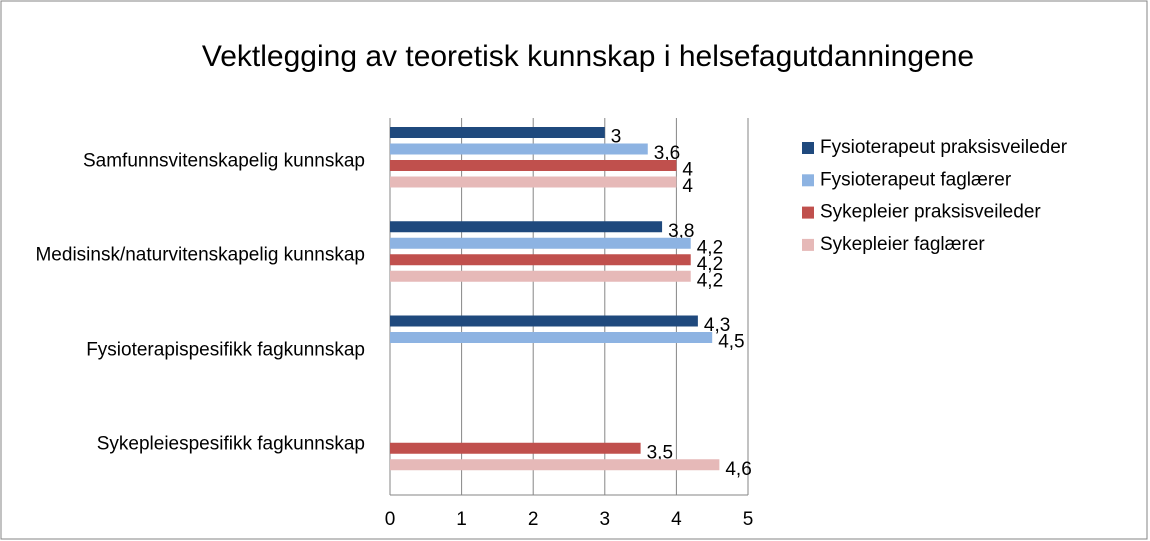 The image size is (1150, 541). What do you see at coordinates (390, 519) in the screenshot?
I see `x-tick-label: 0` at bounding box center [390, 519].